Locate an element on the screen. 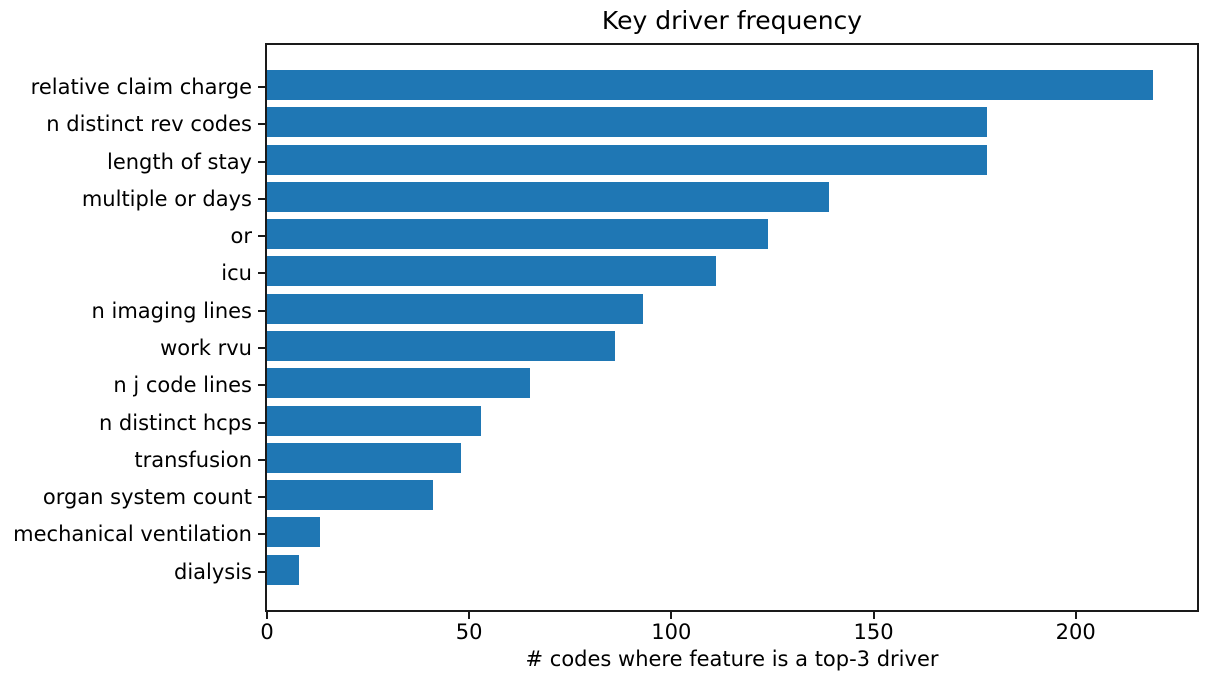 The height and width of the screenshot is (690, 1211). y-tick-label: multiple or days is located at coordinates (166, 198).